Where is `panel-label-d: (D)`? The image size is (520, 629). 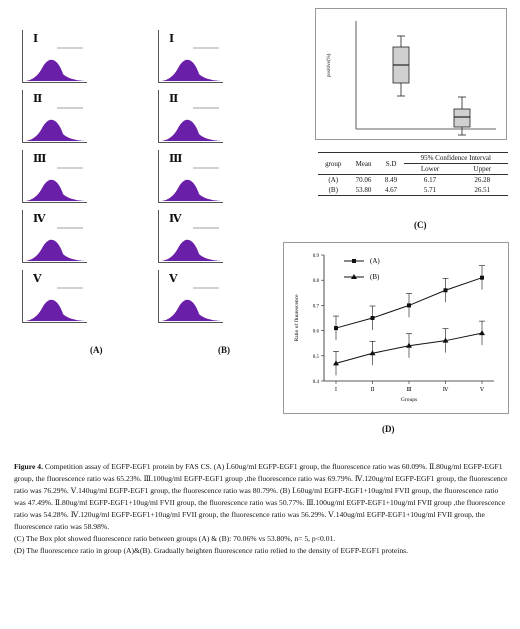
panel-label-d: (D) is located at coordinates (388, 429).